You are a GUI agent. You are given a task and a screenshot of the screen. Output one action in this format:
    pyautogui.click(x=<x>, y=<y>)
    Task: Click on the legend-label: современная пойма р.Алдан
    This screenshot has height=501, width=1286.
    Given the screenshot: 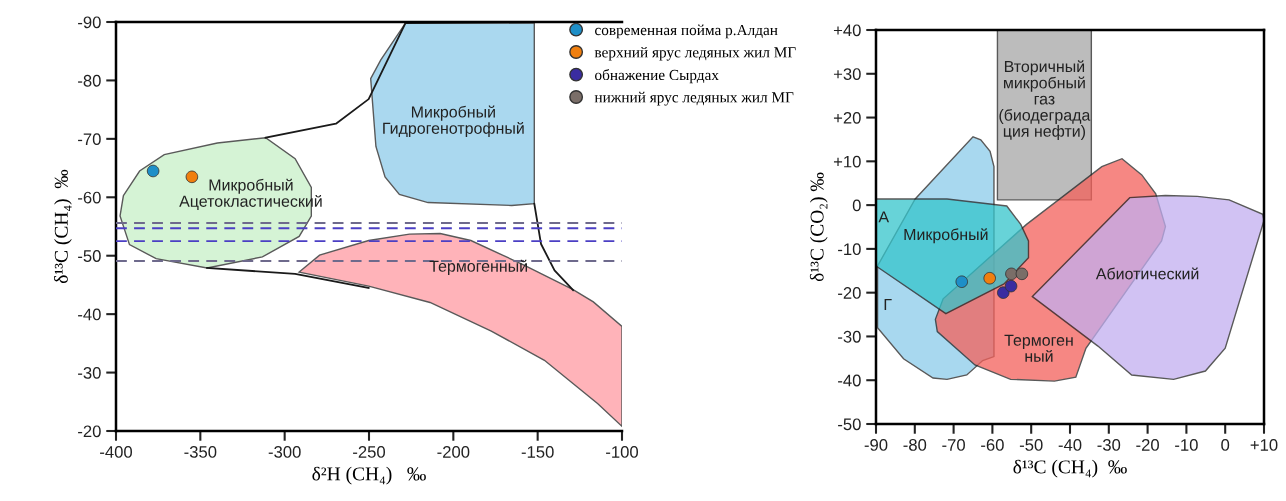 What is the action you would take?
    pyautogui.click(x=686, y=31)
    